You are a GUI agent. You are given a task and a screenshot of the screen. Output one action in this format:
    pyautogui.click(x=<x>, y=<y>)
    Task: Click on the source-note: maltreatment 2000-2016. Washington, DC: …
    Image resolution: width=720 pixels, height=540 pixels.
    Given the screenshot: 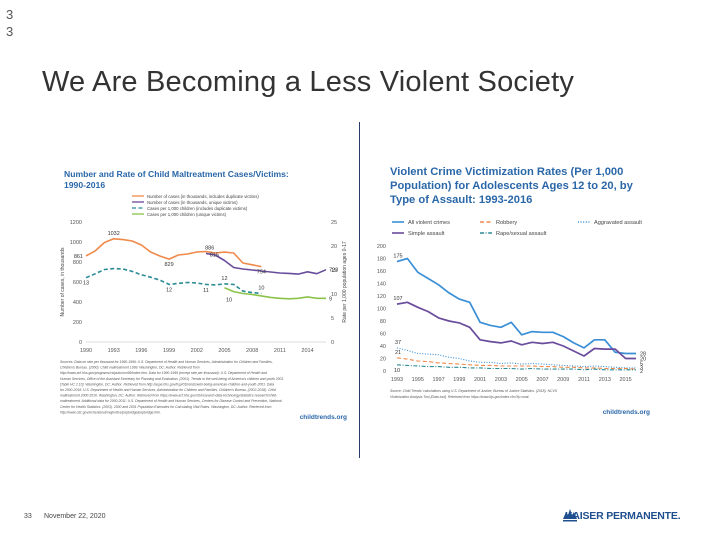 What is the action you would take?
    pyautogui.click(x=169, y=396)
    